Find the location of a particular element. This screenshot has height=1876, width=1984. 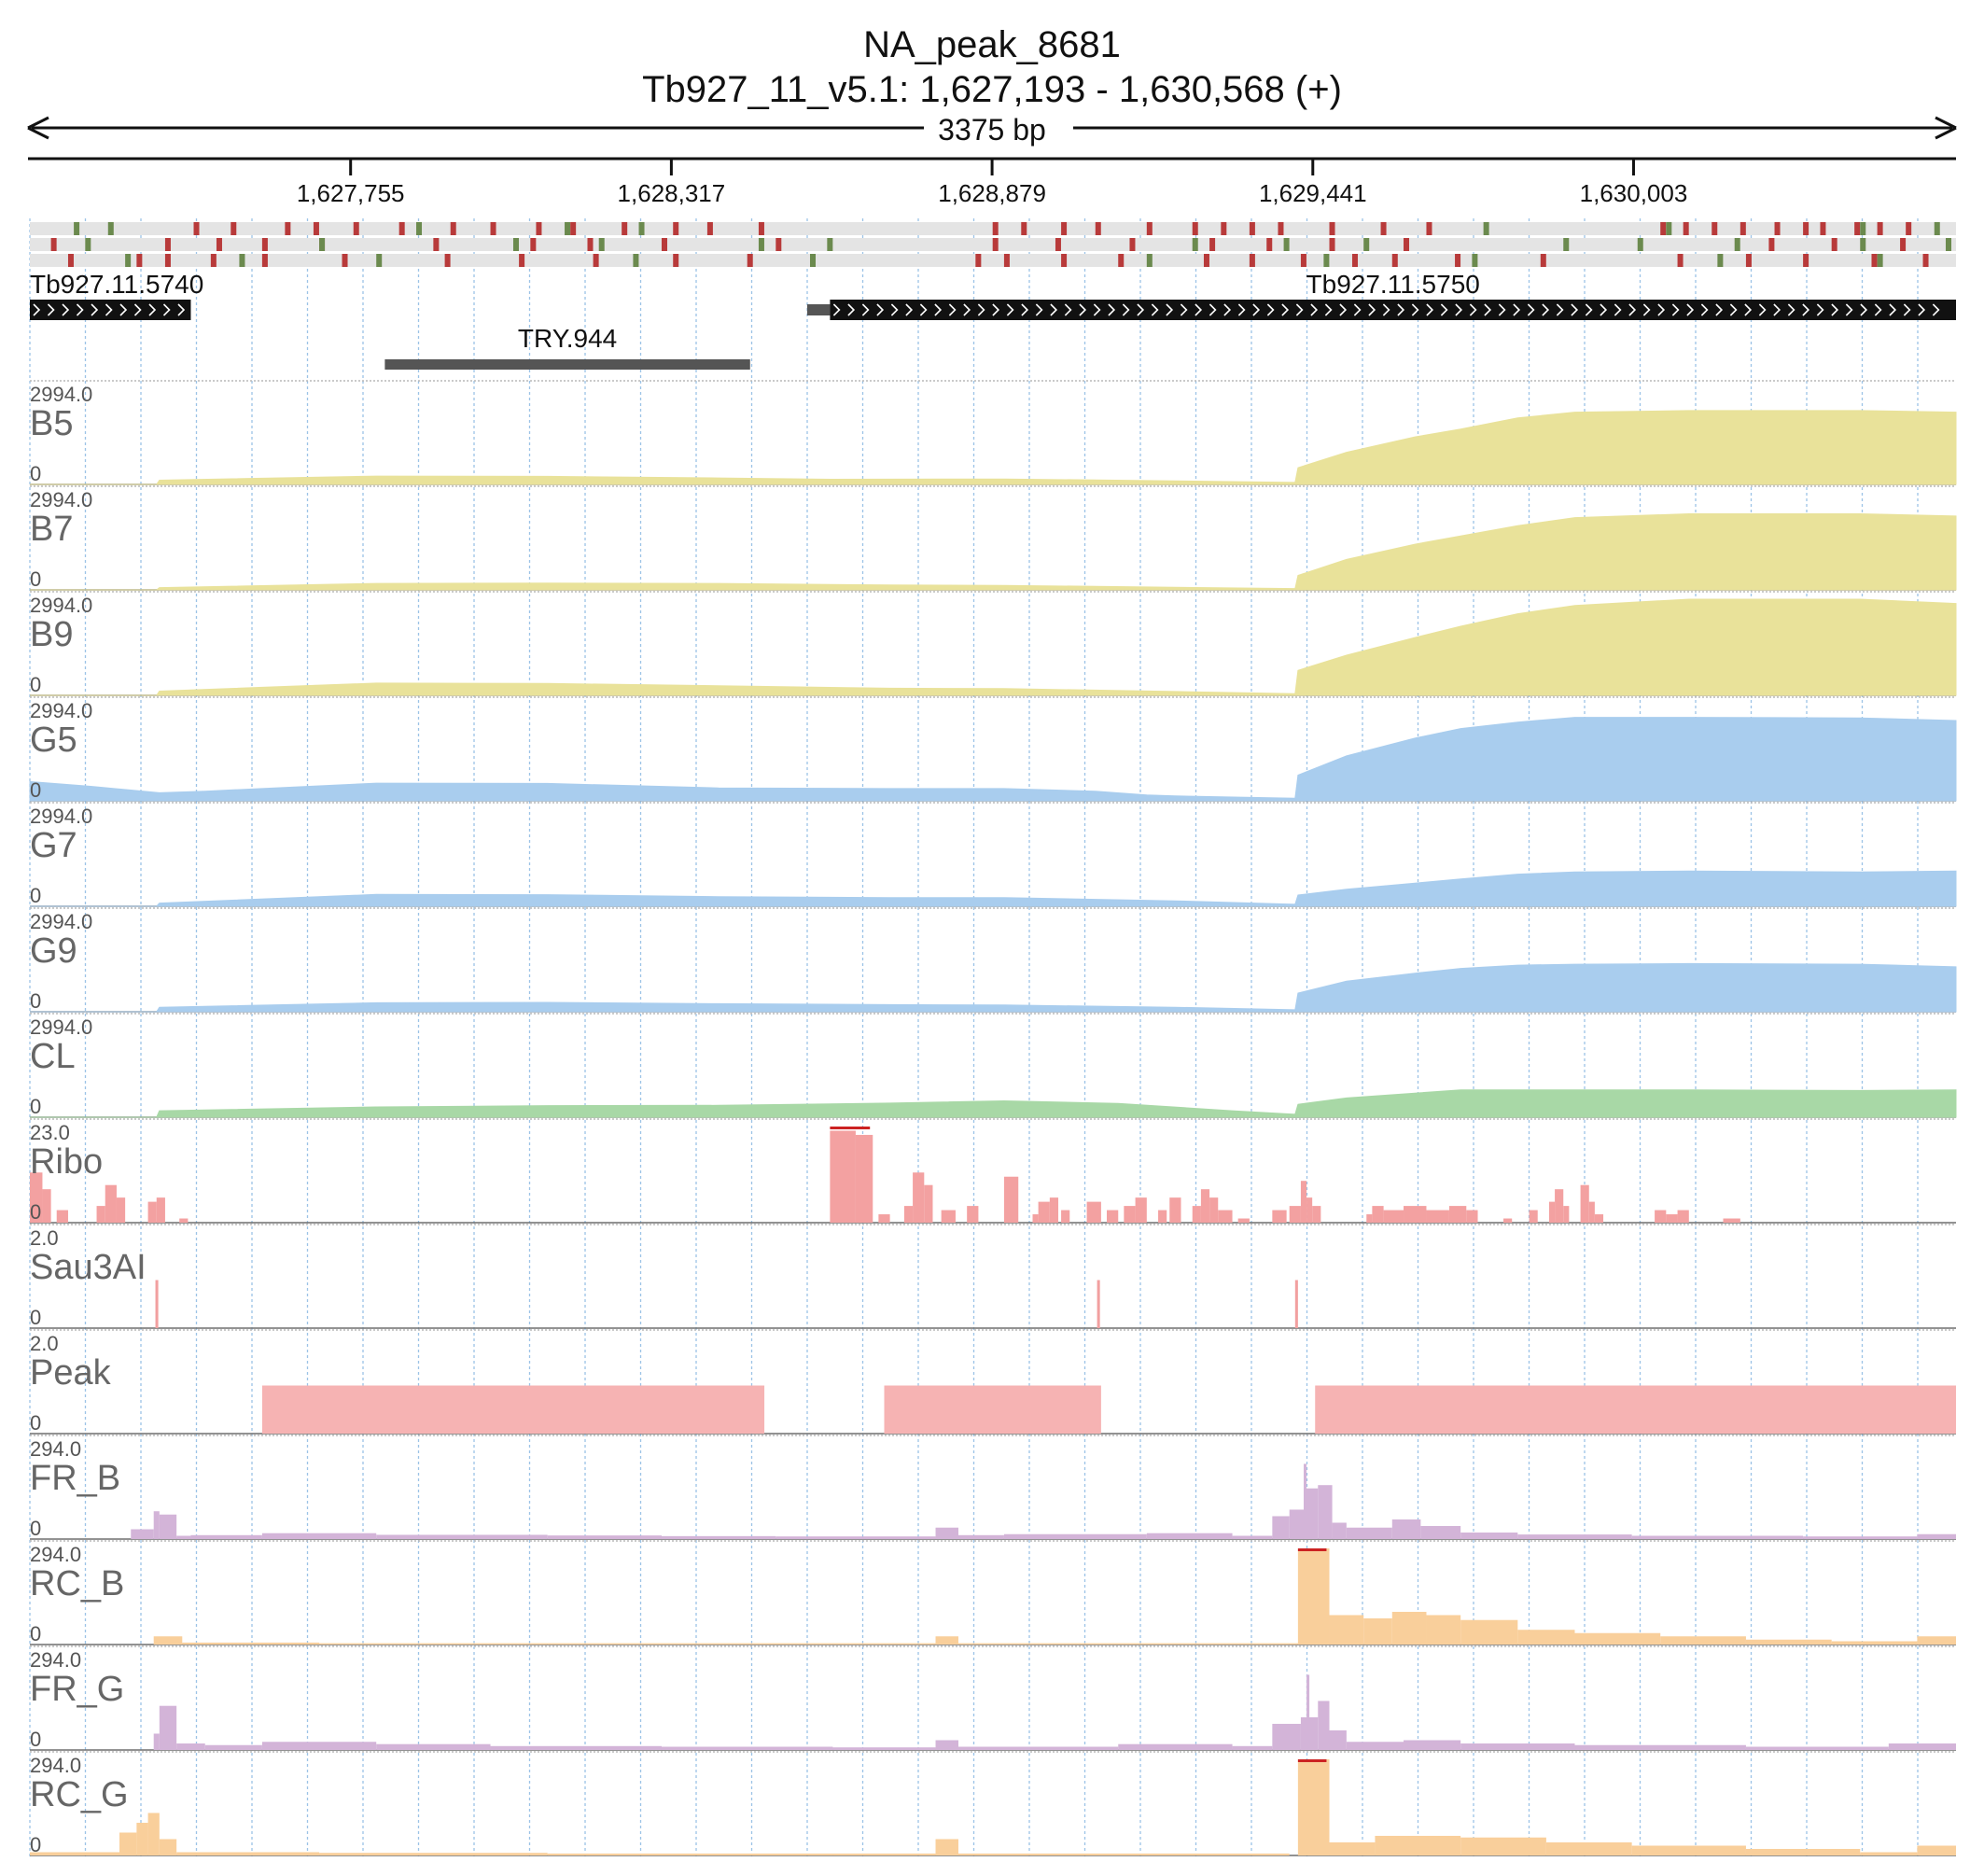

track-rc-g: 294.0RC_G 0 is located at coordinates (993, 1803).